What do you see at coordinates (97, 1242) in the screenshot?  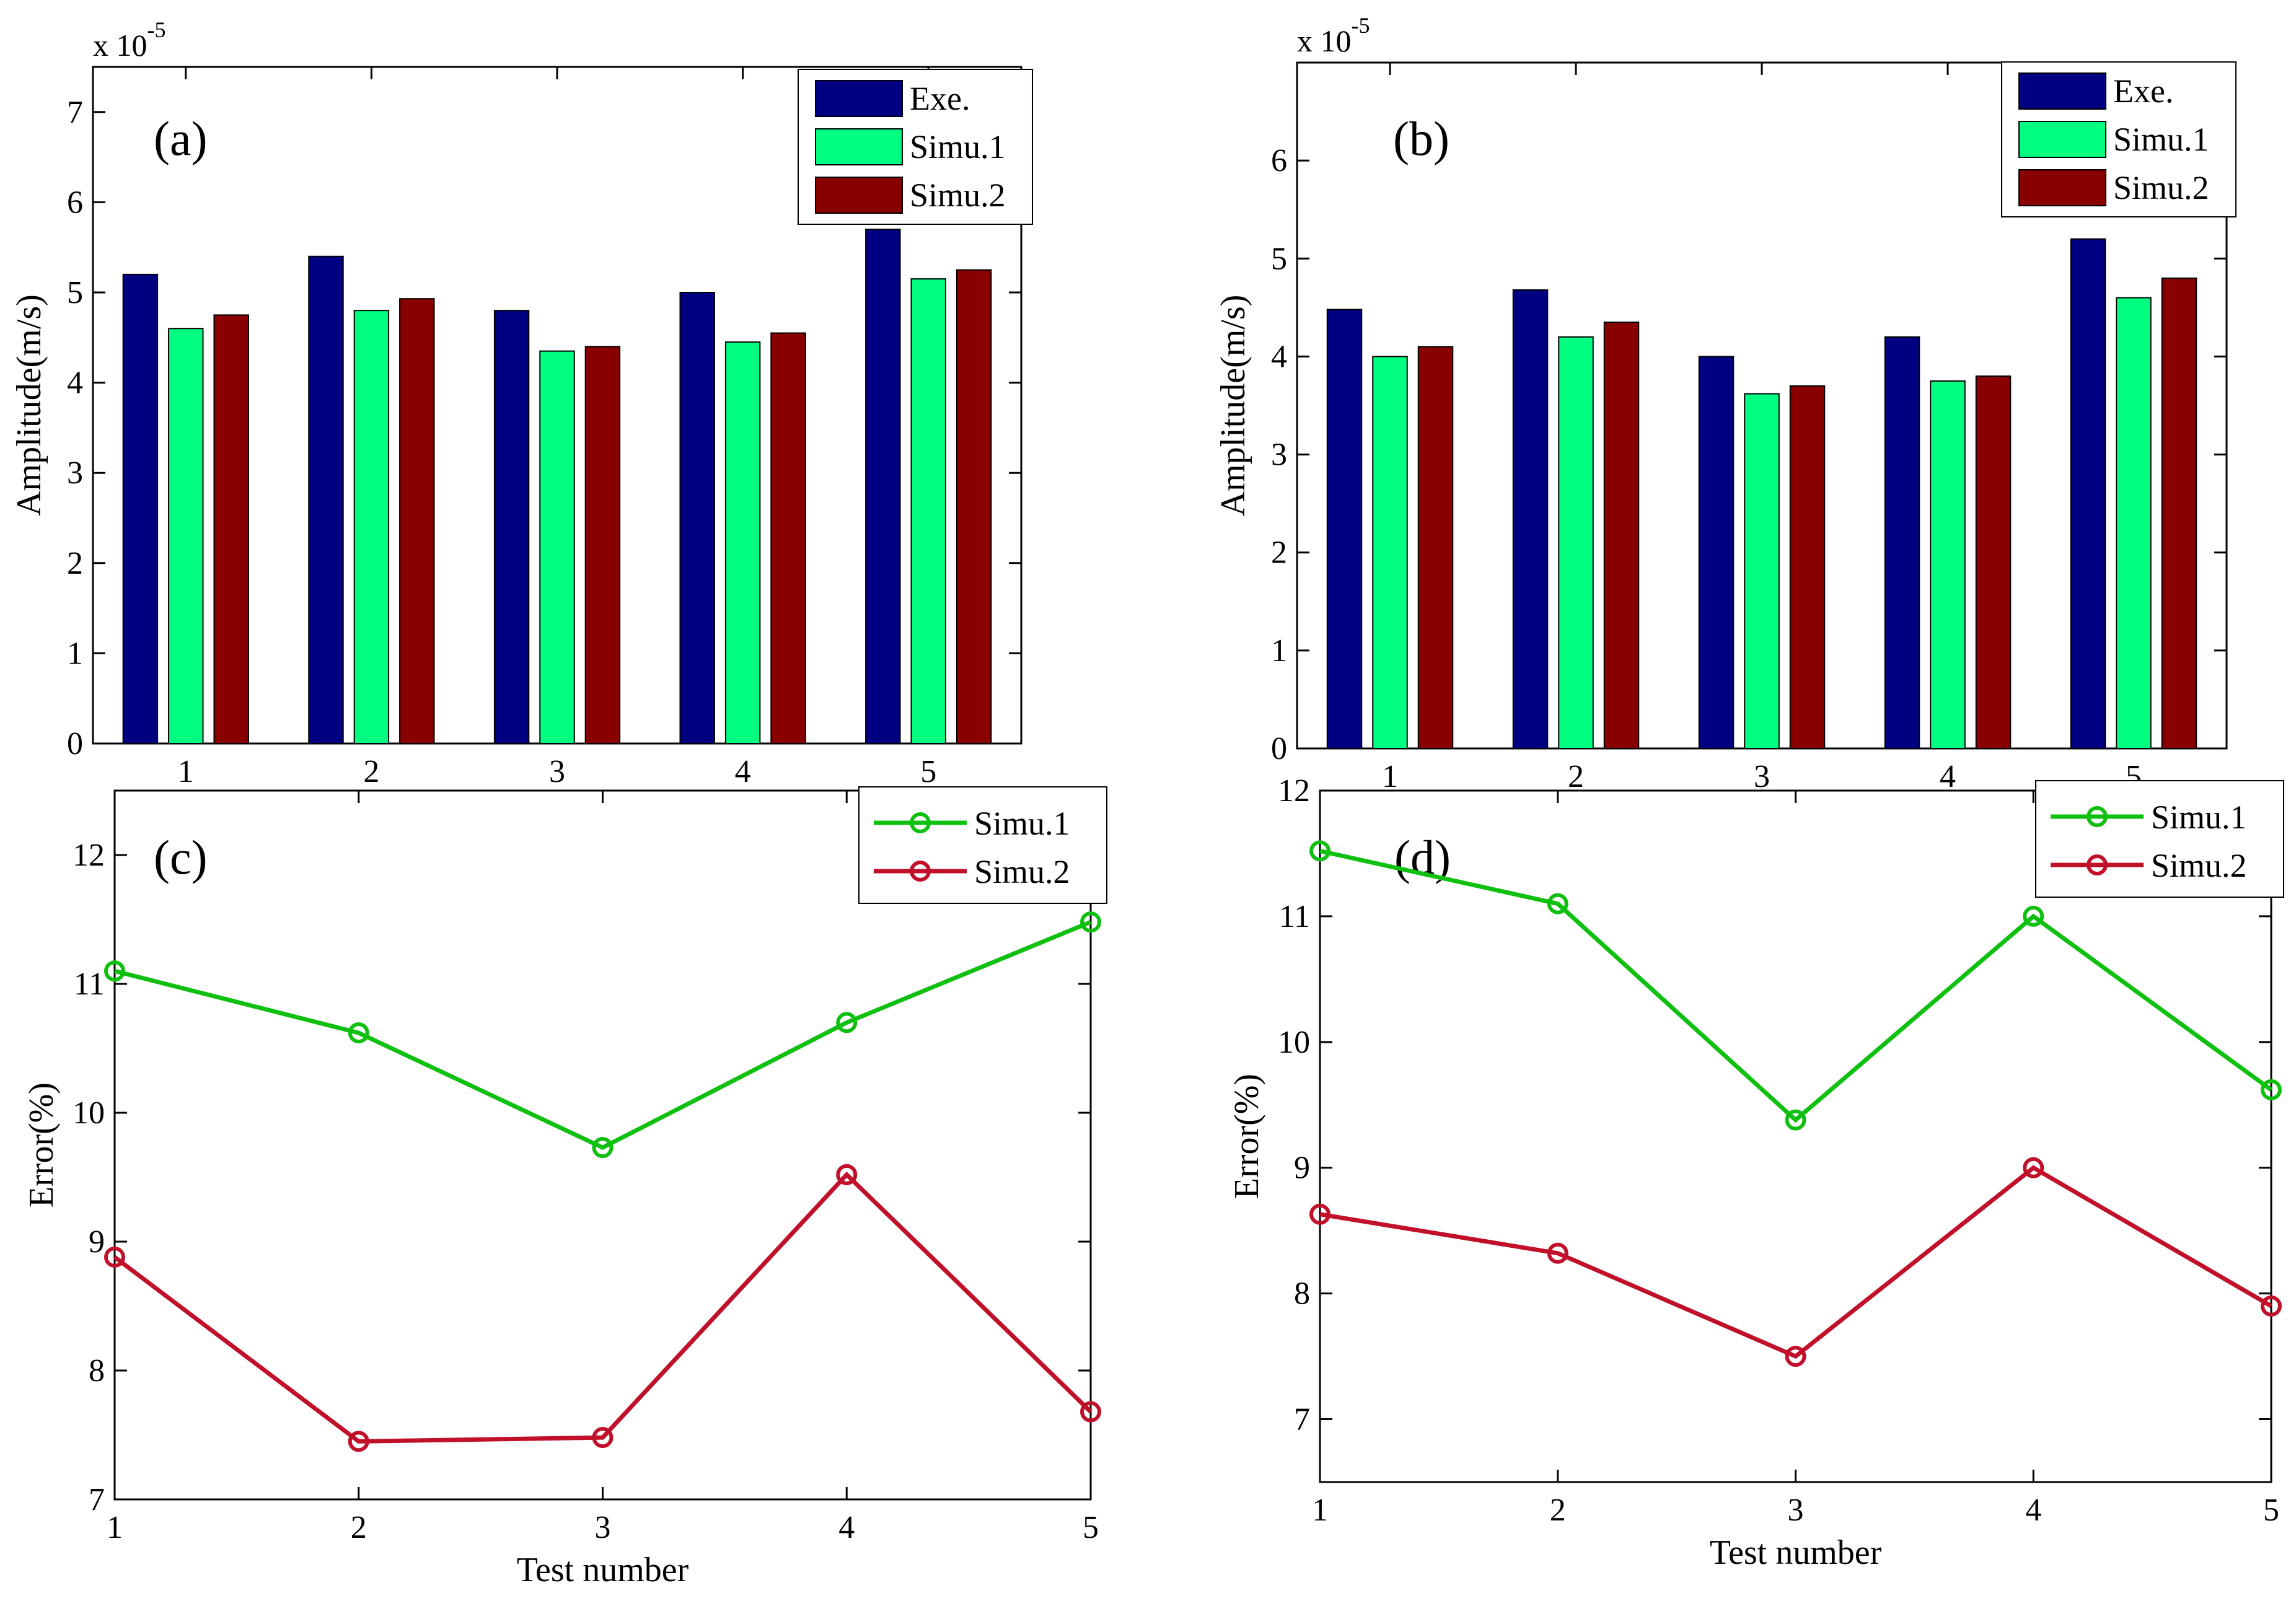 I see `y-tick-label: 9` at bounding box center [97, 1242].